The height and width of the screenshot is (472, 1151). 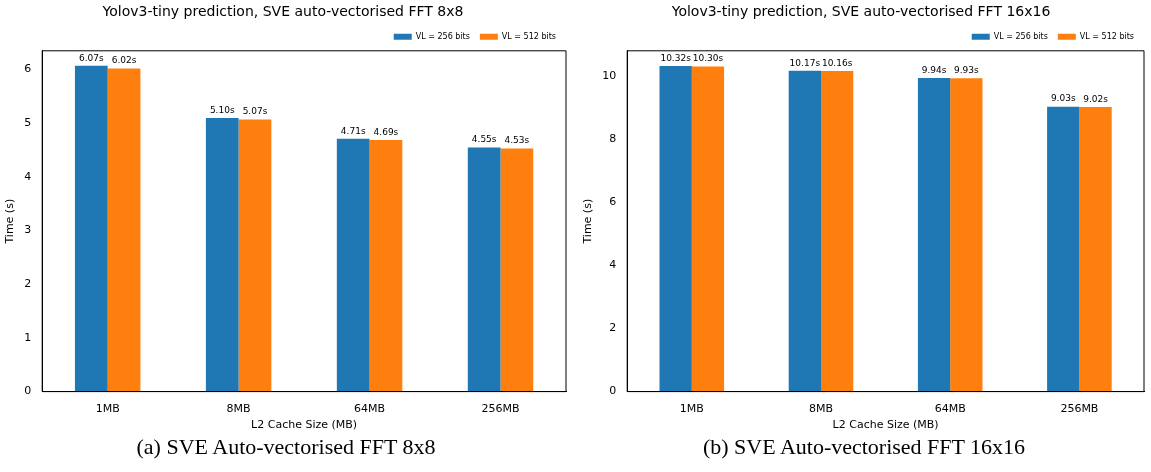 I want to click on data-label: 6.02s, so click(x=124, y=60).